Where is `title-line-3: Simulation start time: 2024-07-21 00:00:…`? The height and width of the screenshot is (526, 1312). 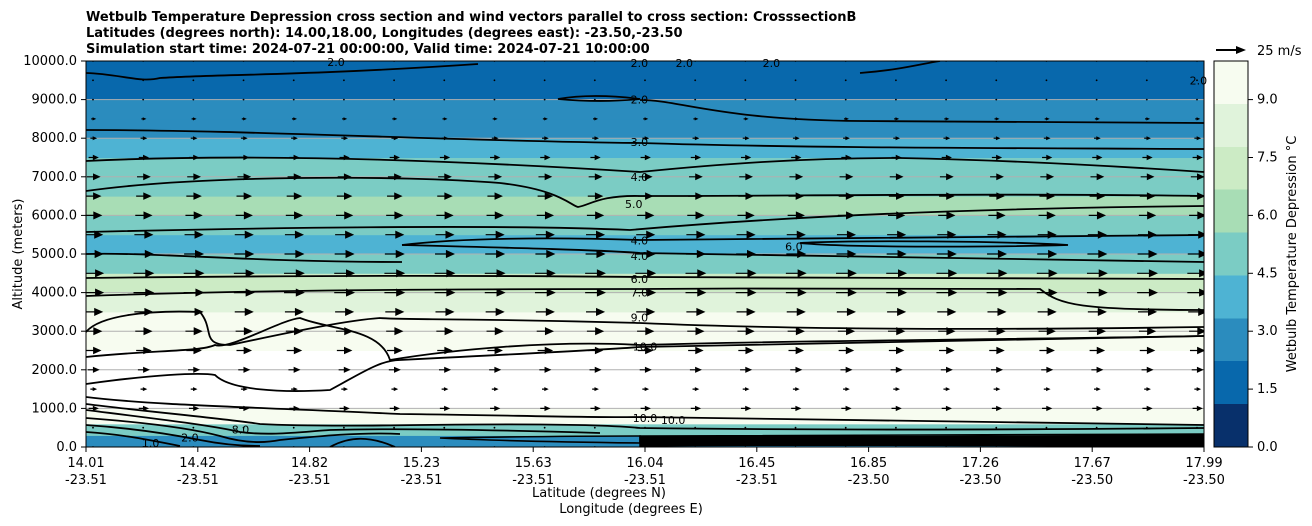
title-line-3: Simulation start time: 2024-07-21 00:00:… is located at coordinates (368, 49).